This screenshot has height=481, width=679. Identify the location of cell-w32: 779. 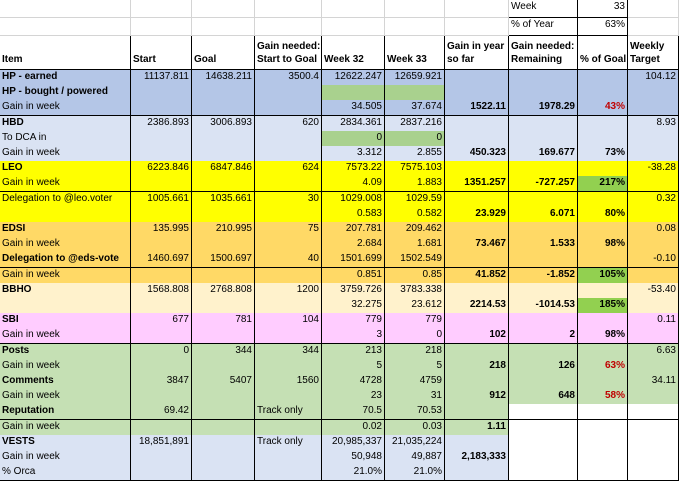
(353, 321).